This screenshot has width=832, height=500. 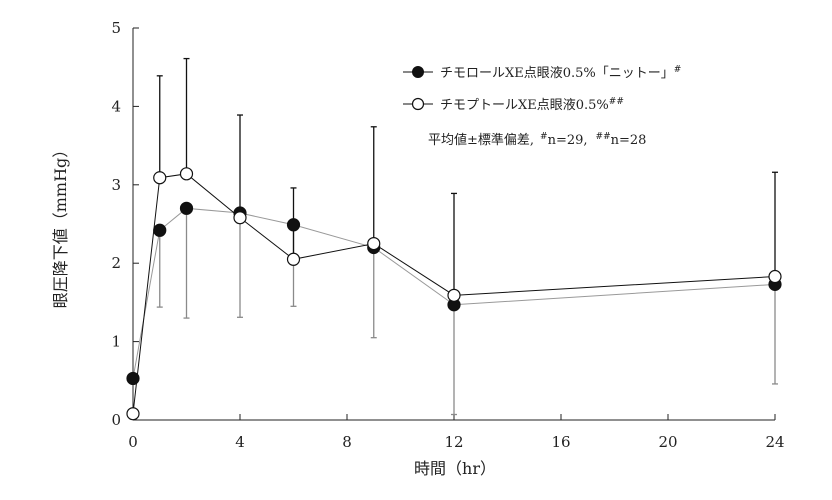 What do you see at coordinates (116, 420) in the screenshot?
I see `y-tick-label: 0` at bounding box center [116, 420].